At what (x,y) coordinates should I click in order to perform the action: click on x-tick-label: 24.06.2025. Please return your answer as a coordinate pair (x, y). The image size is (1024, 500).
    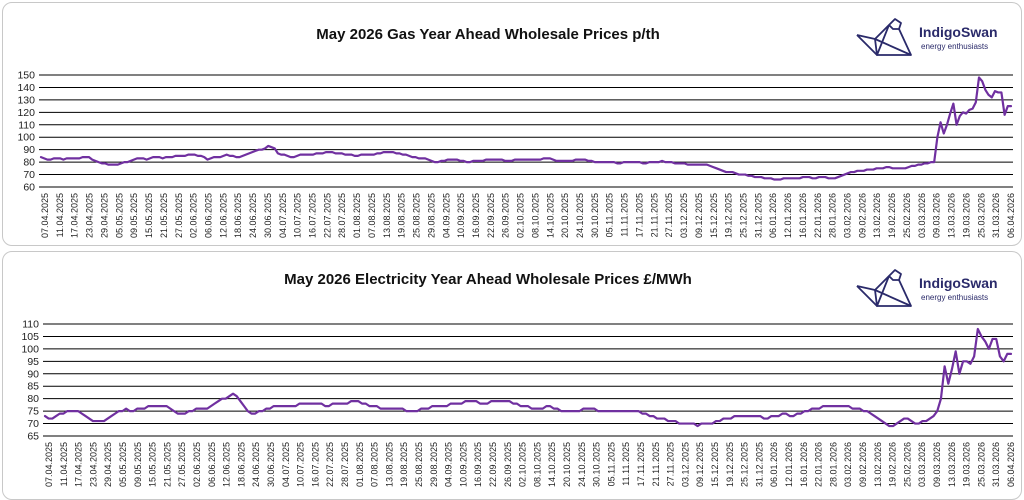
    Looking at the image, I should click on (256, 464).